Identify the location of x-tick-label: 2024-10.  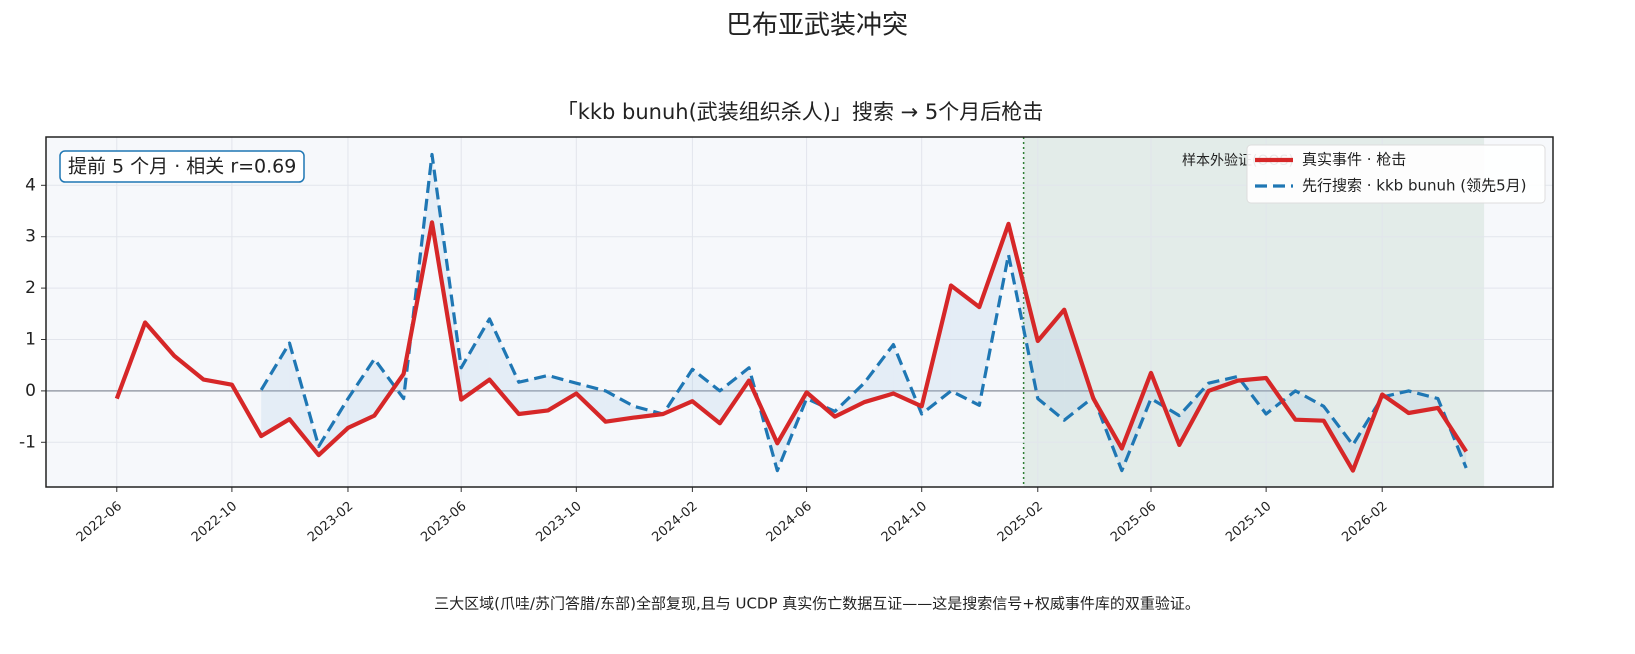
(904, 522).